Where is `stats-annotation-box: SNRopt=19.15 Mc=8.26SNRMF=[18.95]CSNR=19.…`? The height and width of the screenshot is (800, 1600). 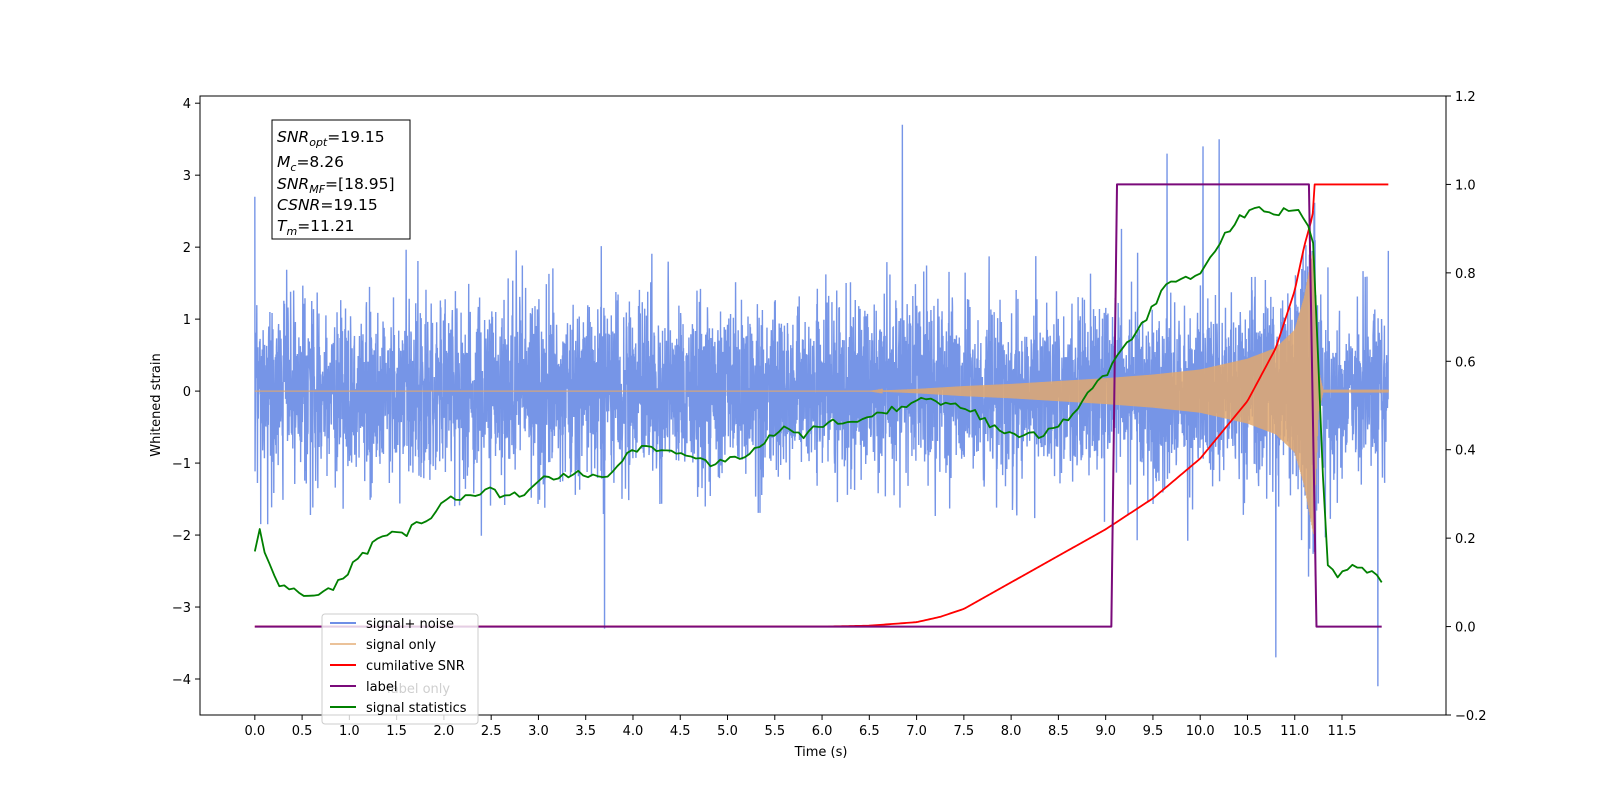
stats-annotation-box: SNRopt=19.15 Mc=8.26SNRMF=[18.95]CSNR=19.… is located at coordinates (341, 179).